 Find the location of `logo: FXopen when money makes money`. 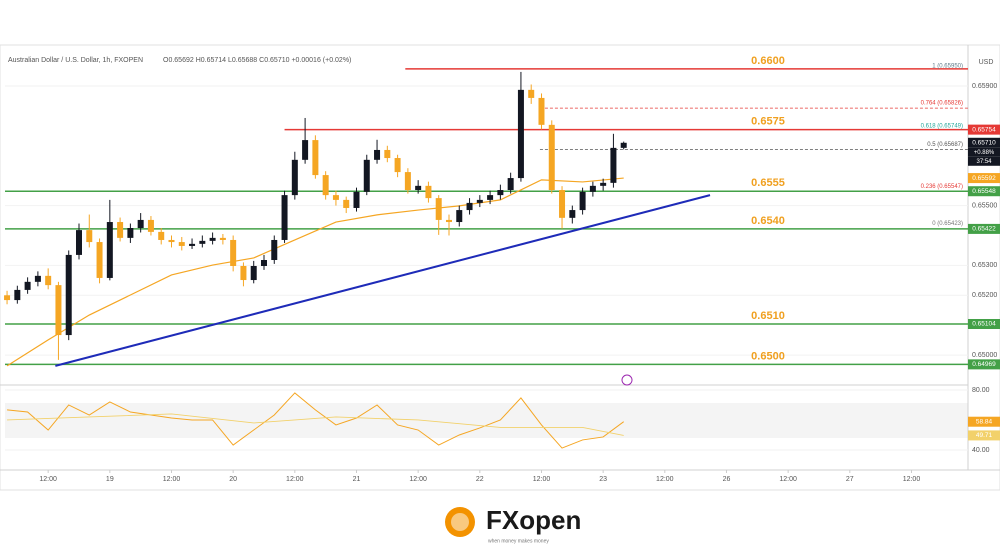

logo: FXopen when money makes money is located at coordinates (513, 524).